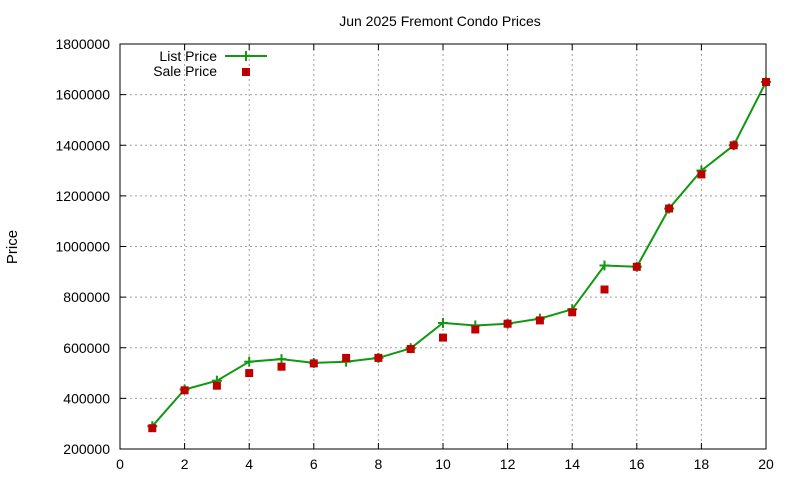  What do you see at coordinates (508, 464) in the screenshot?
I see `x-tick-label: 12` at bounding box center [508, 464].